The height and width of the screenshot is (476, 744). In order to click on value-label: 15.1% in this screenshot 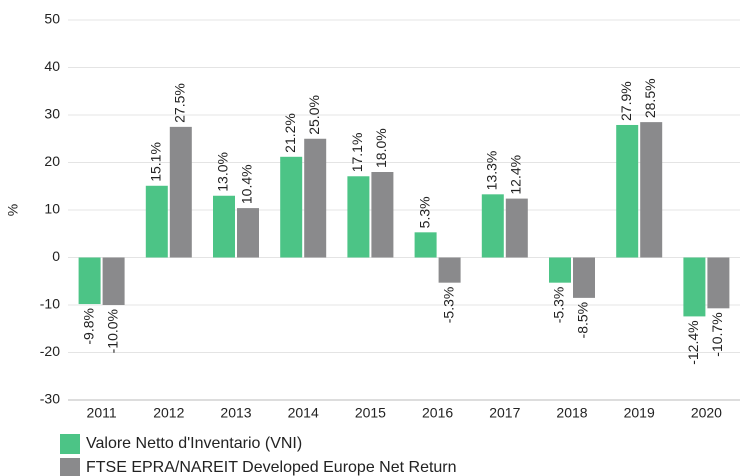, I will do `click(156, 162)`.